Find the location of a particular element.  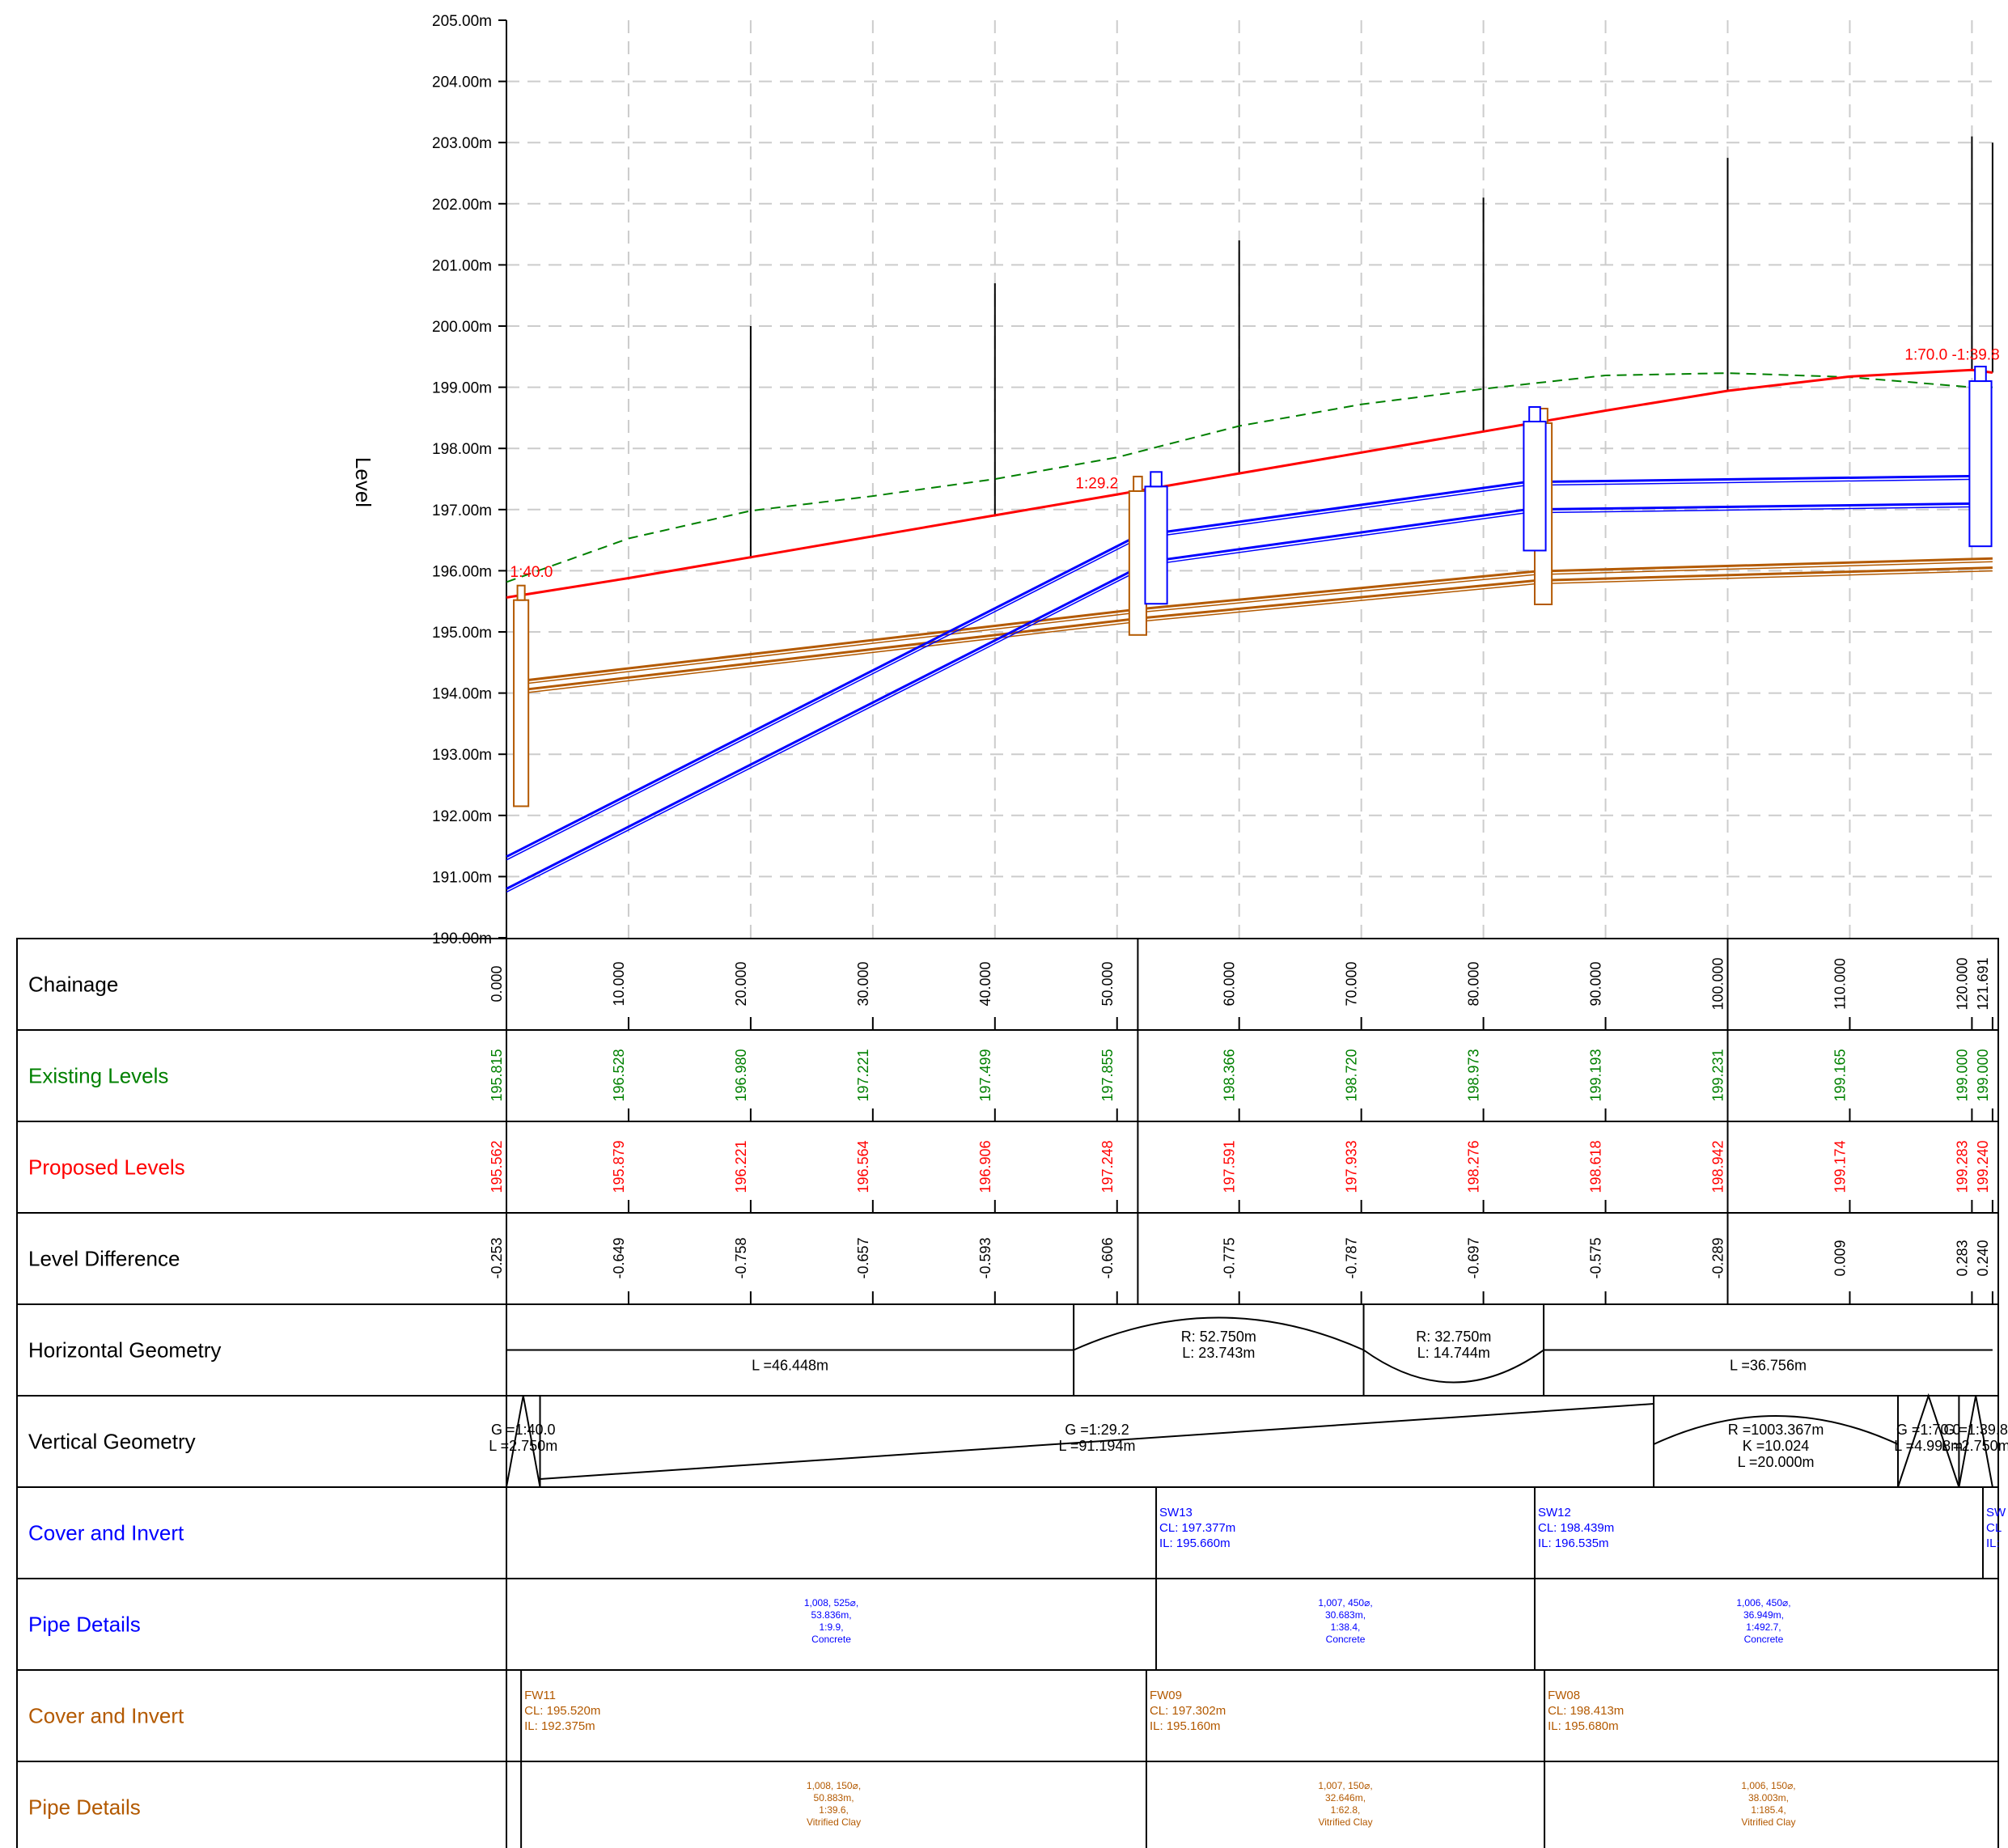

axis-tick-label: 202.00m is located at coordinates (462, 205).